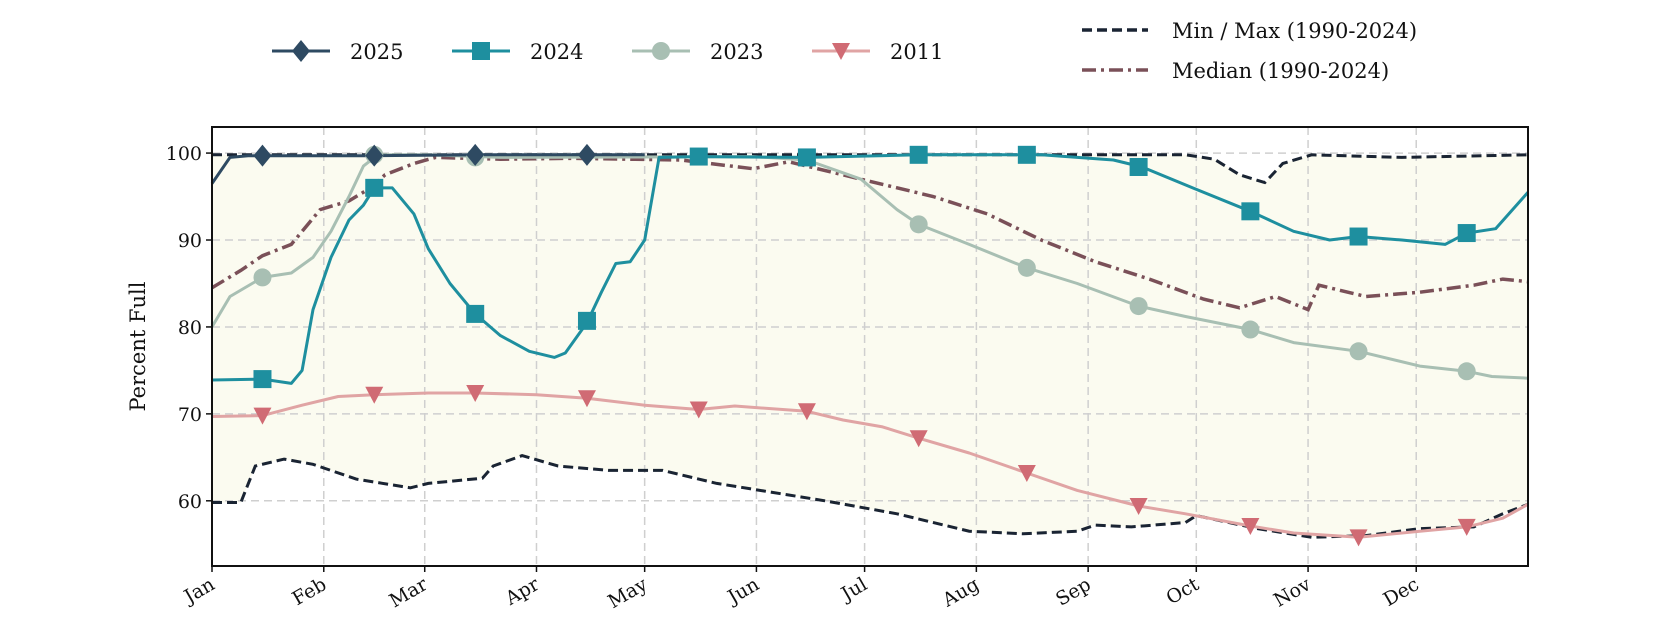  Describe the element at coordinates (190, 415) in the screenshot. I see `y-tick-label: 70` at that location.